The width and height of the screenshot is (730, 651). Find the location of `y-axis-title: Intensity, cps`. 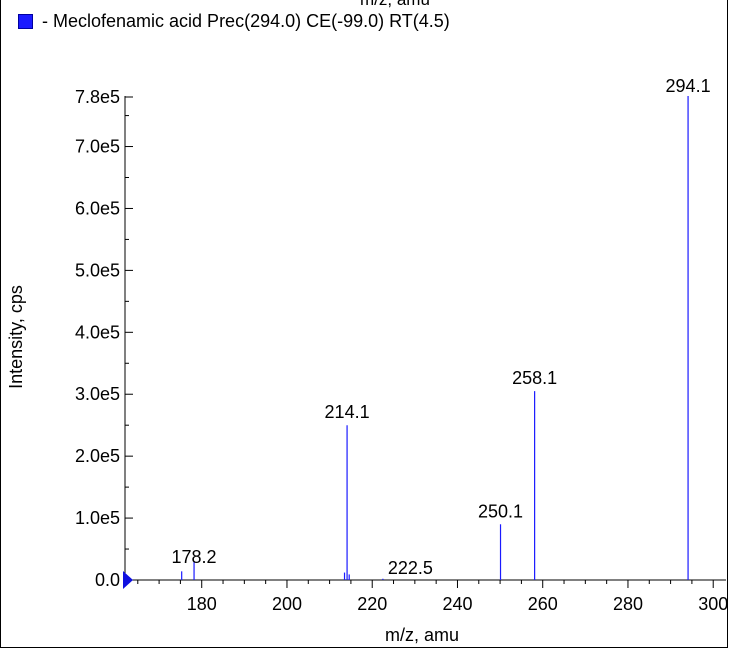

y-axis-title: Intensity, cps is located at coordinates (16, 337).